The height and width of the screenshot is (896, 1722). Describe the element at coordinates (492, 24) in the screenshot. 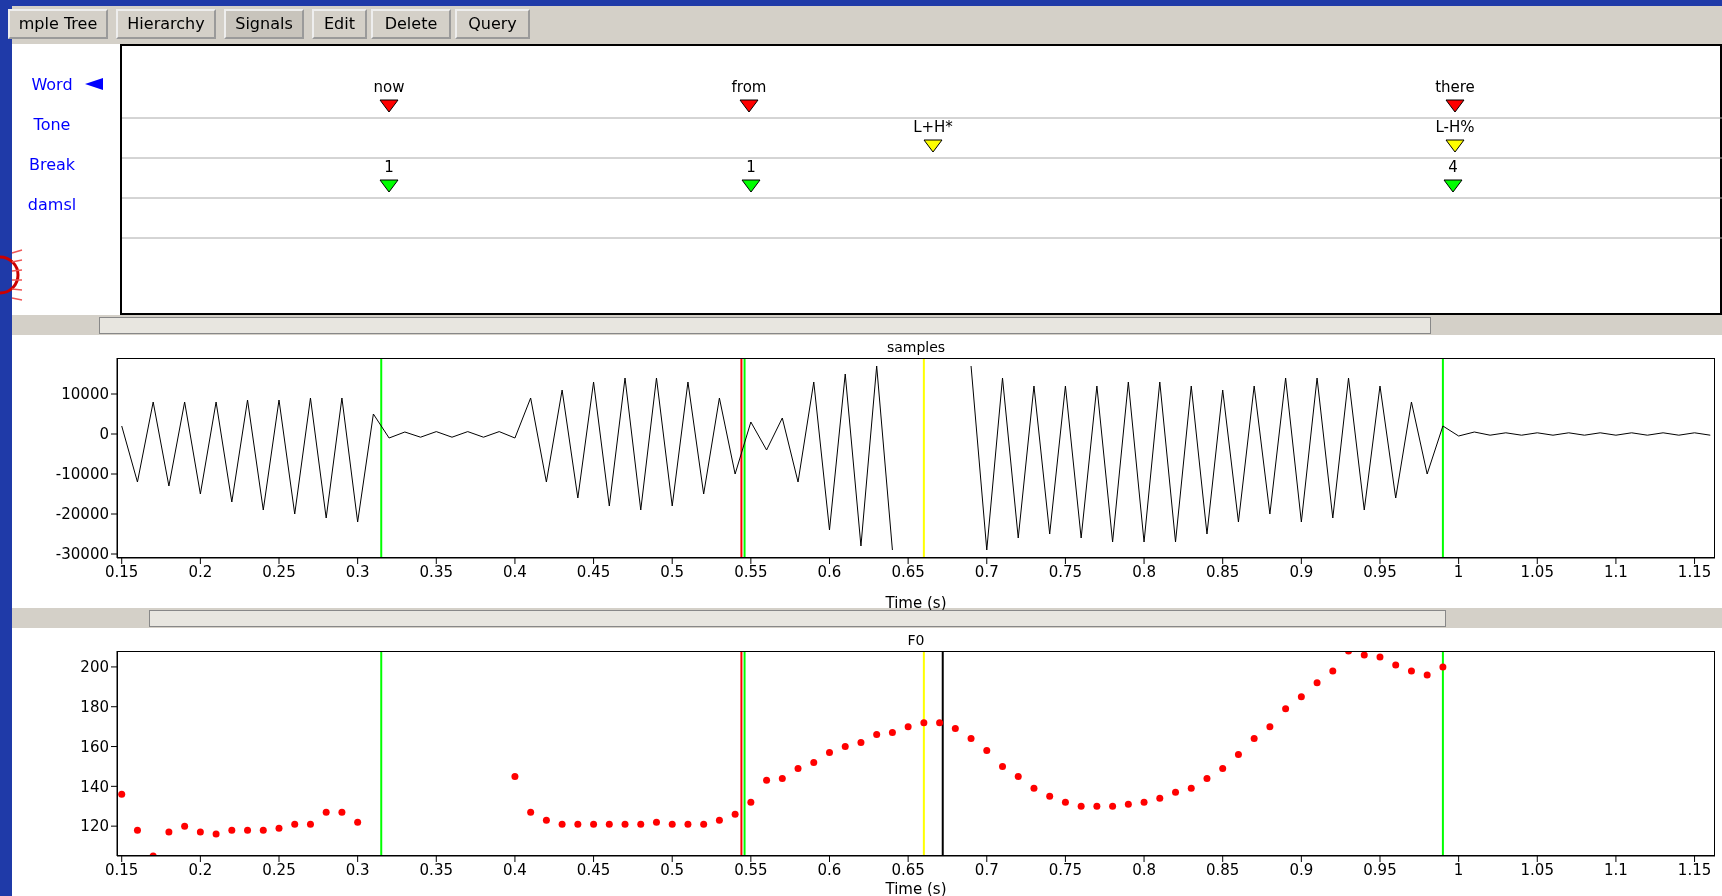

I see `text: Query` at that location.